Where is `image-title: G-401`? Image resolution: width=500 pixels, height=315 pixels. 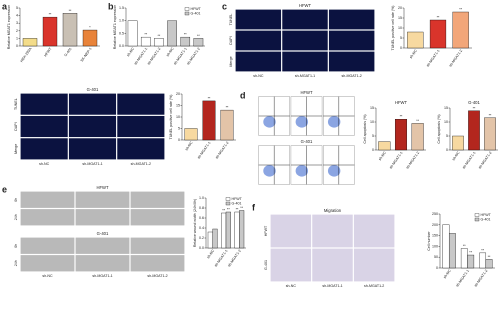 image-title: G-401 is located at coordinates (93, 89).